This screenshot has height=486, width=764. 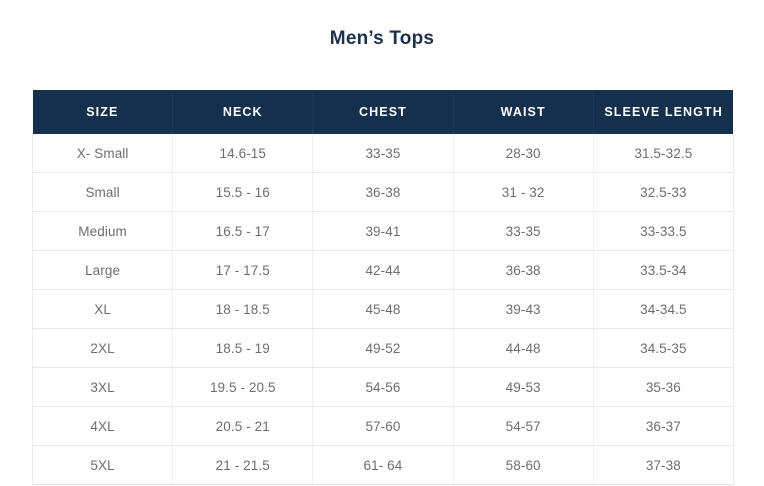 I want to click on cell-sleeve_length: 32.5-33, so click(x=663, y=192).